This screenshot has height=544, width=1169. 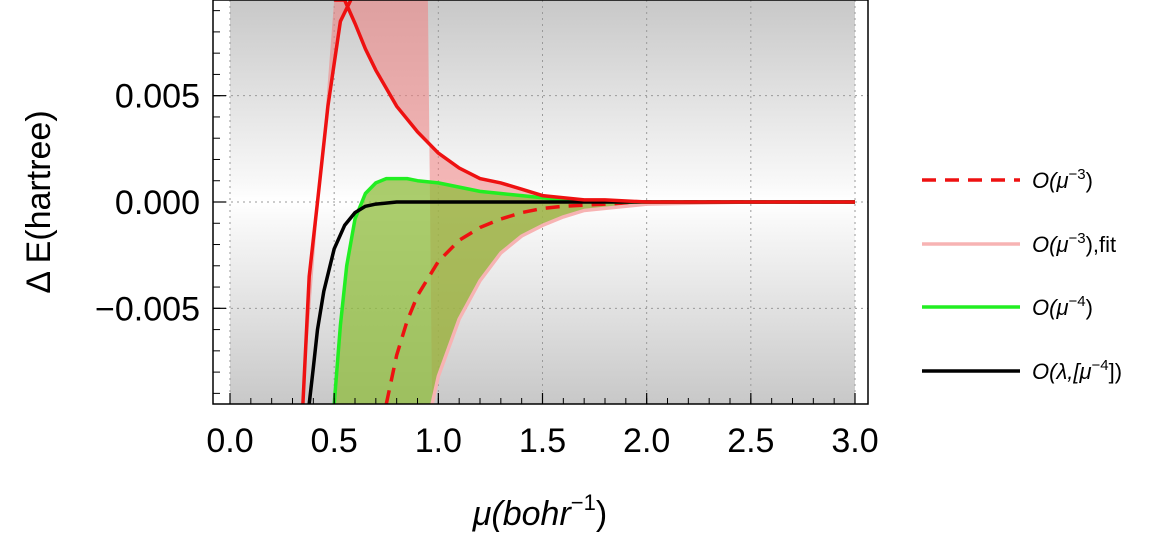 What do you see at coordinates (1062, 306) in the screenshot?
I see `legend-label: O(μ−4)` at bounding box center [1062, 306].